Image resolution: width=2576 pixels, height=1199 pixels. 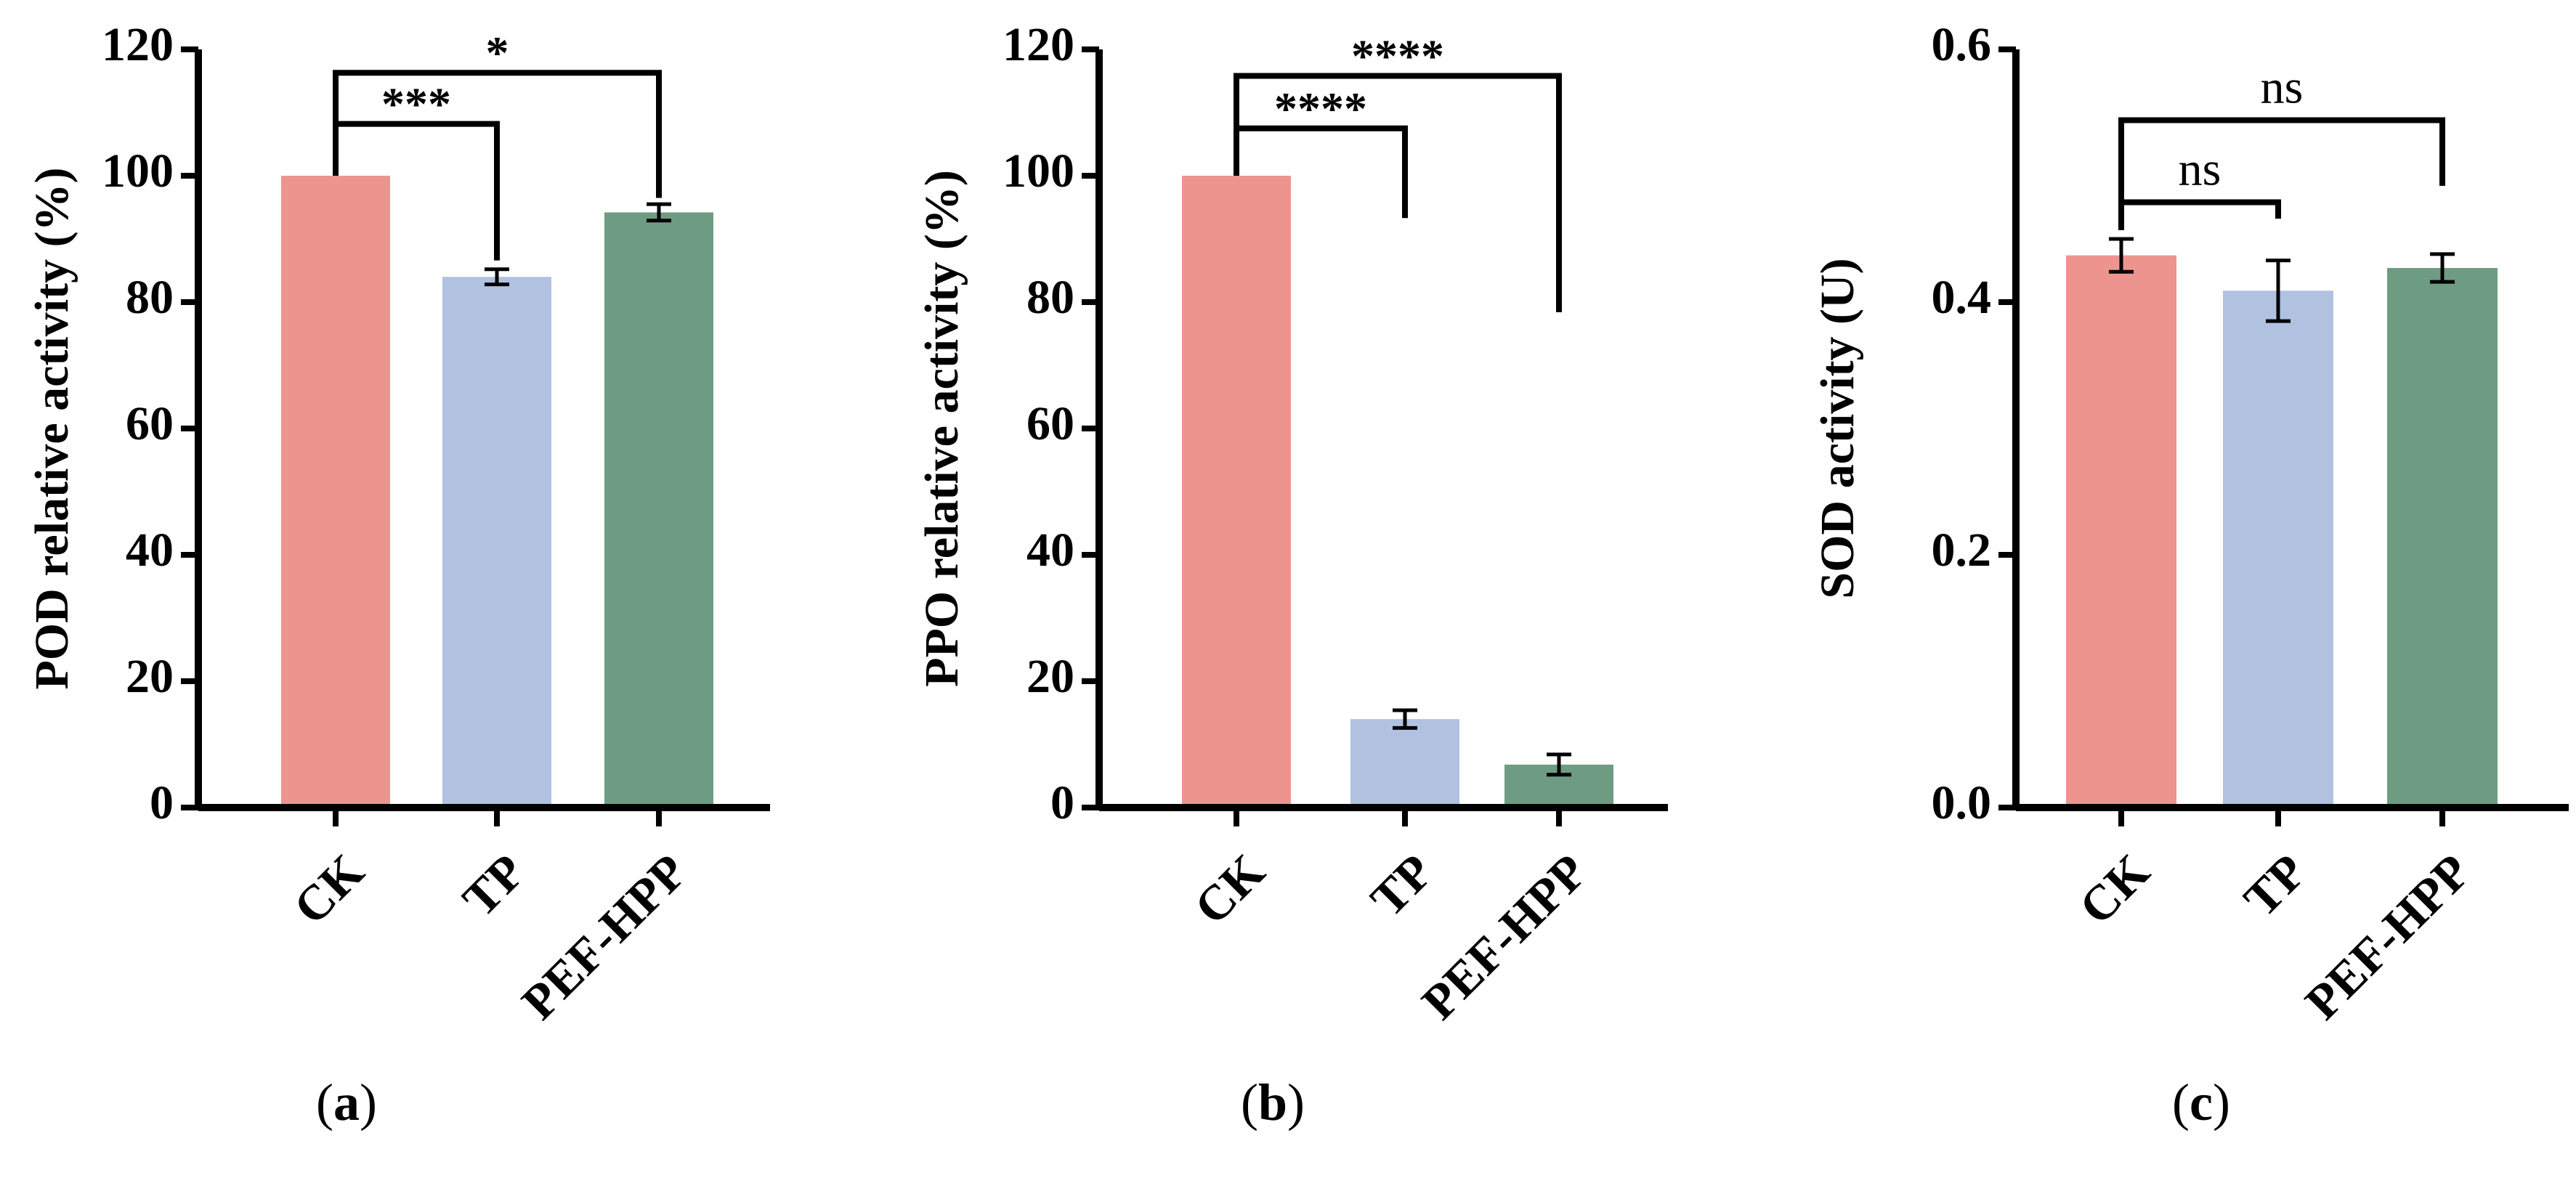 I want to click on y-tick-label: 0.6, so click(x=1962, y=44).